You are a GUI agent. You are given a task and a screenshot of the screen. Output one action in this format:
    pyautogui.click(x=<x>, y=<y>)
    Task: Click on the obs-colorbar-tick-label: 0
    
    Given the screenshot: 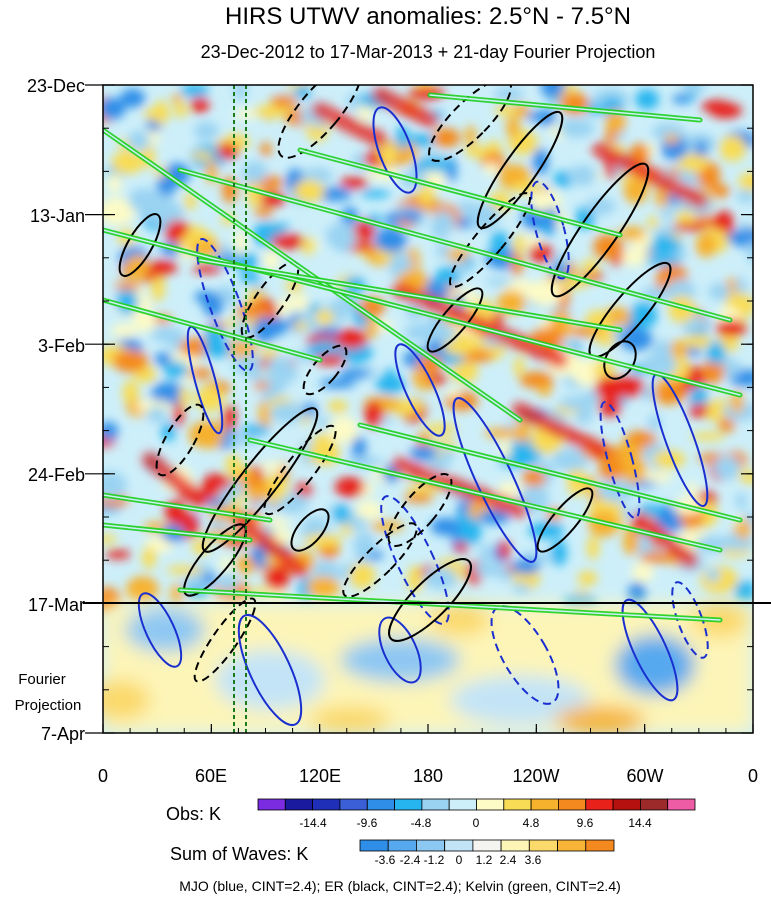 What is the action you would take?
    pyautogui.click(x=476, y=823)
    